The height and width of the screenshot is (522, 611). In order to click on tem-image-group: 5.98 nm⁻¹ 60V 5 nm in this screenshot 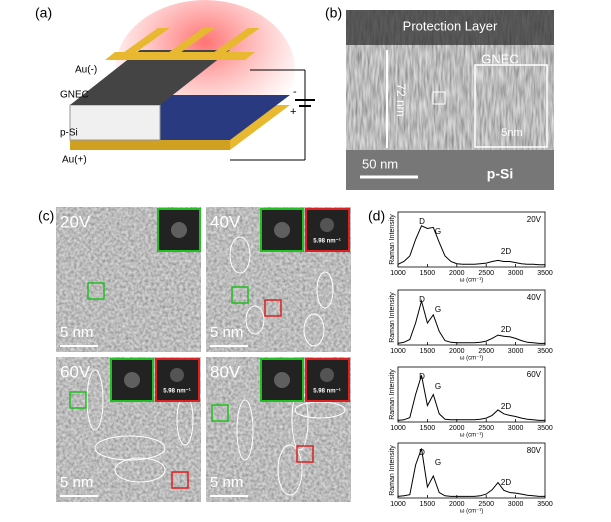, I will do `click(128, 429)`.